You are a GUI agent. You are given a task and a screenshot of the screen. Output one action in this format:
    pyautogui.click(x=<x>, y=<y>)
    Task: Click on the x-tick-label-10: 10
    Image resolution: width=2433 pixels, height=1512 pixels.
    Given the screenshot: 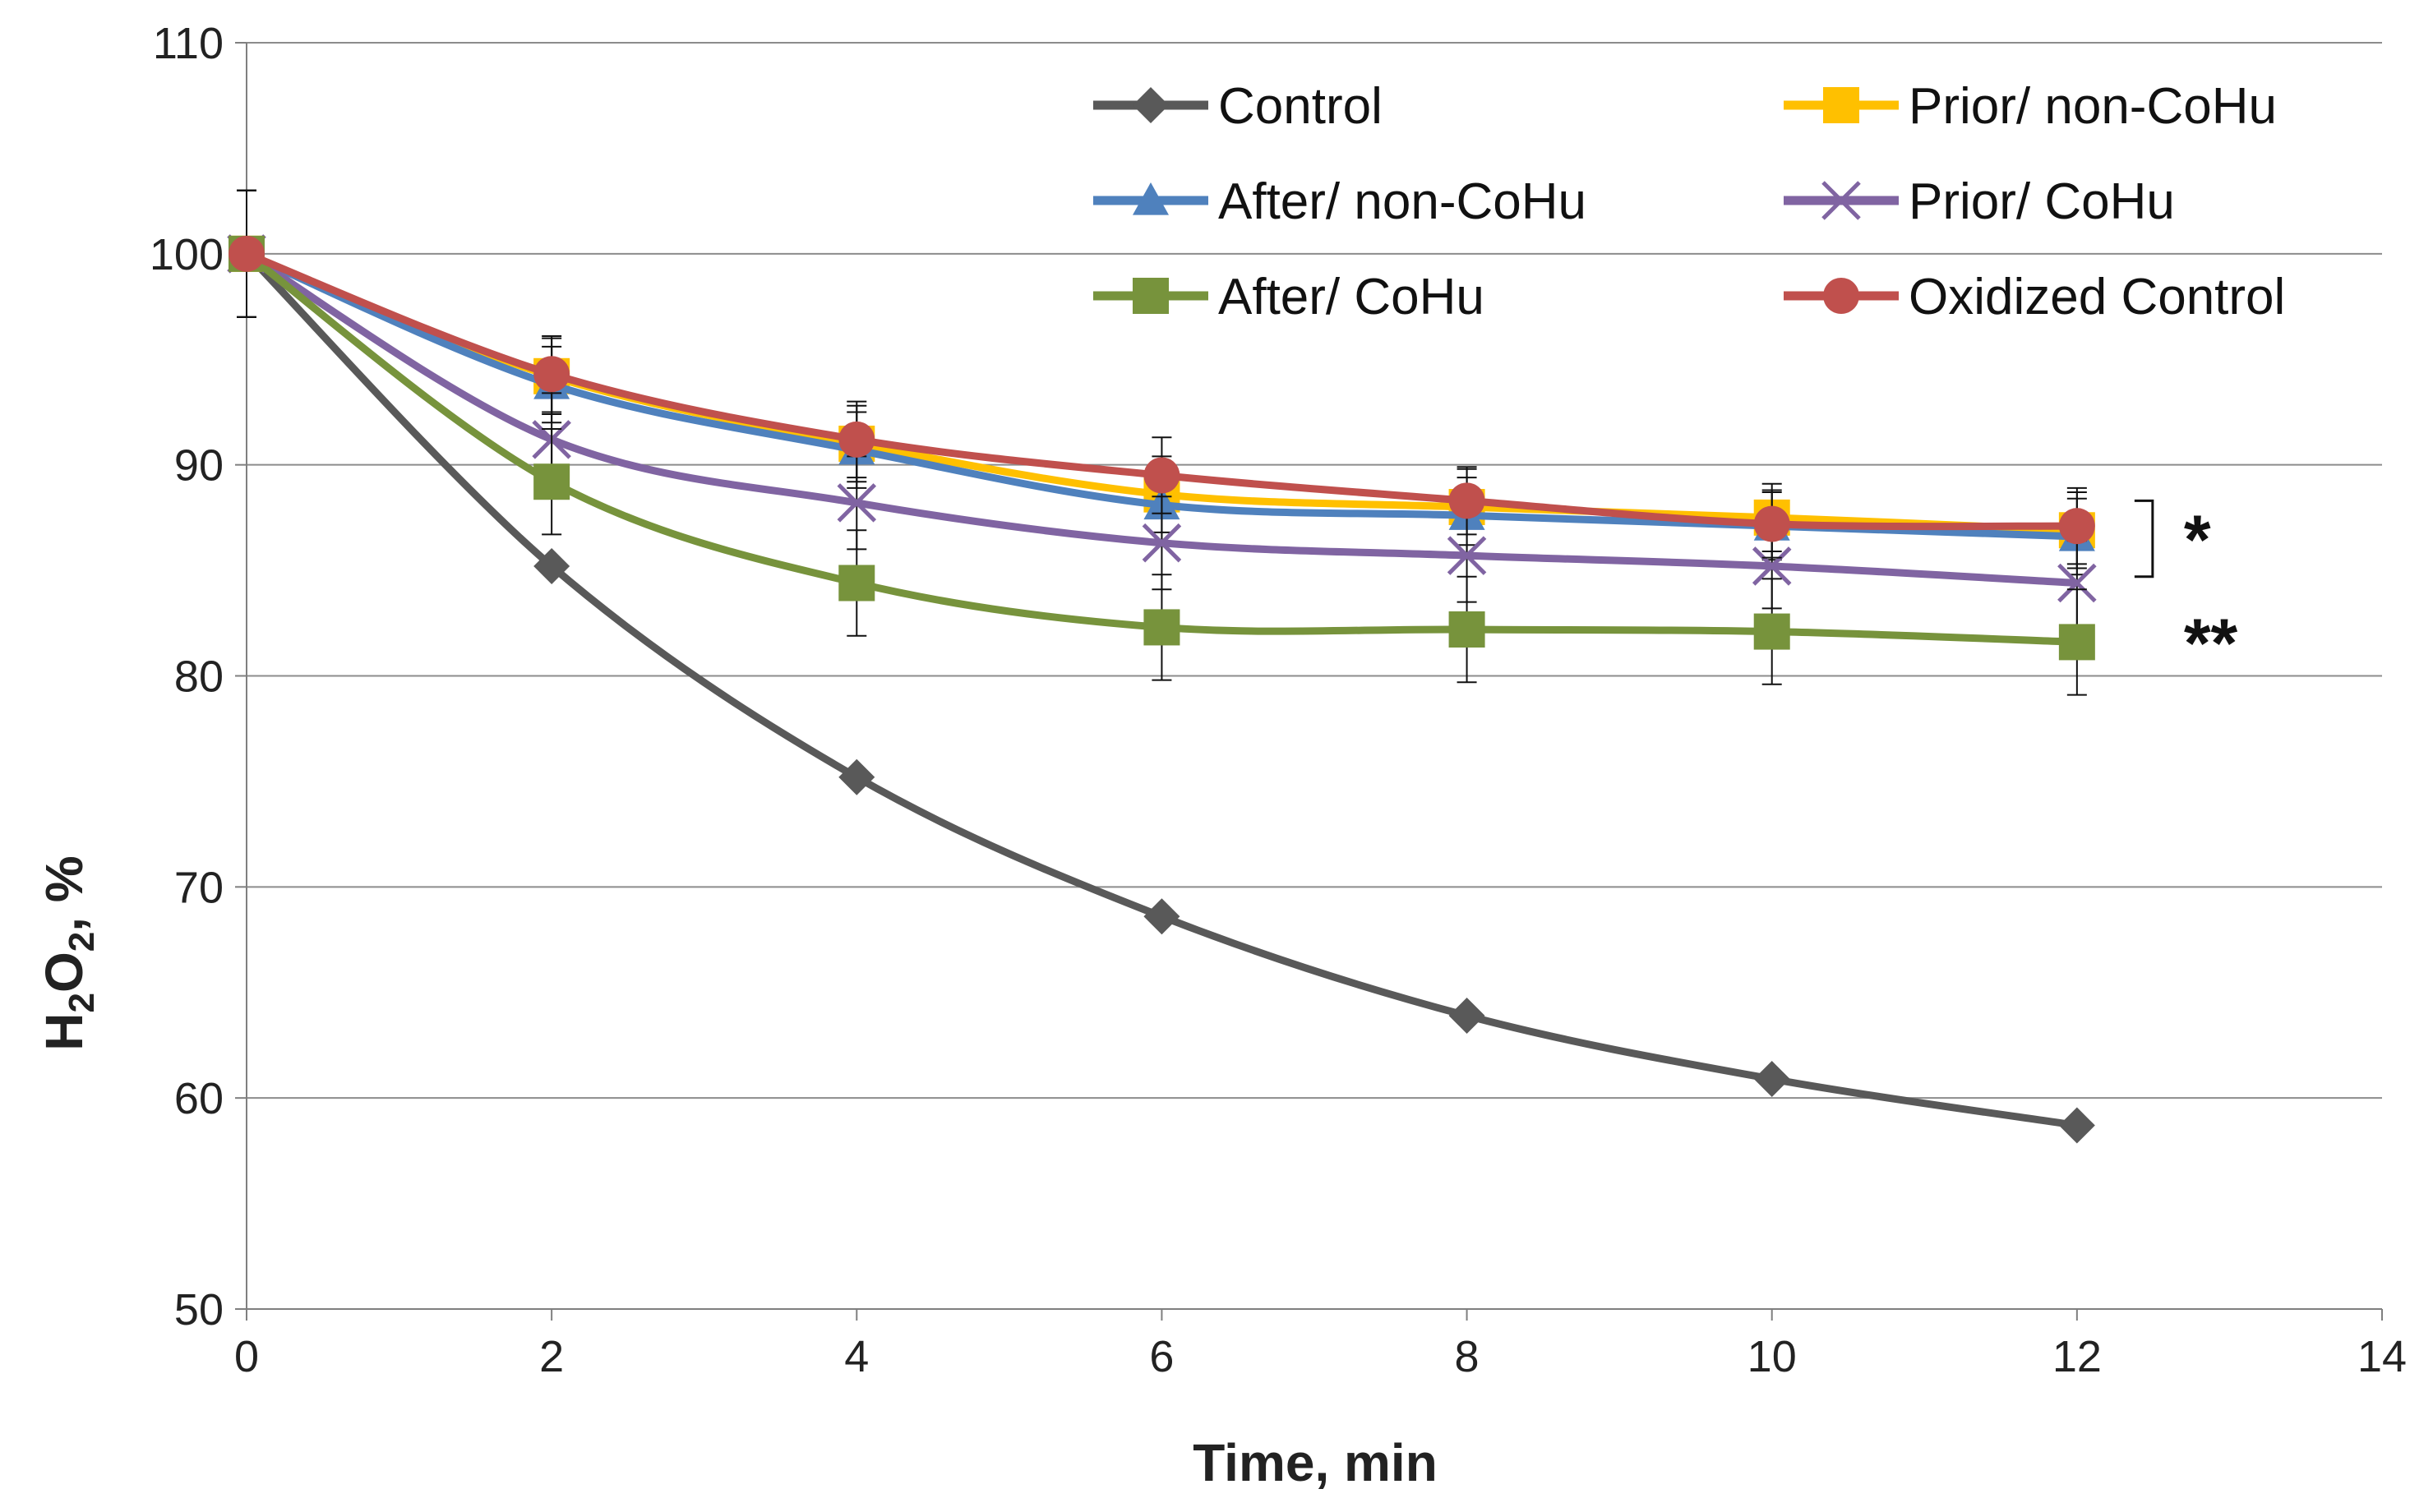 What is the action you would take?
    pyautogui.click(x=1772, y=1356)
    